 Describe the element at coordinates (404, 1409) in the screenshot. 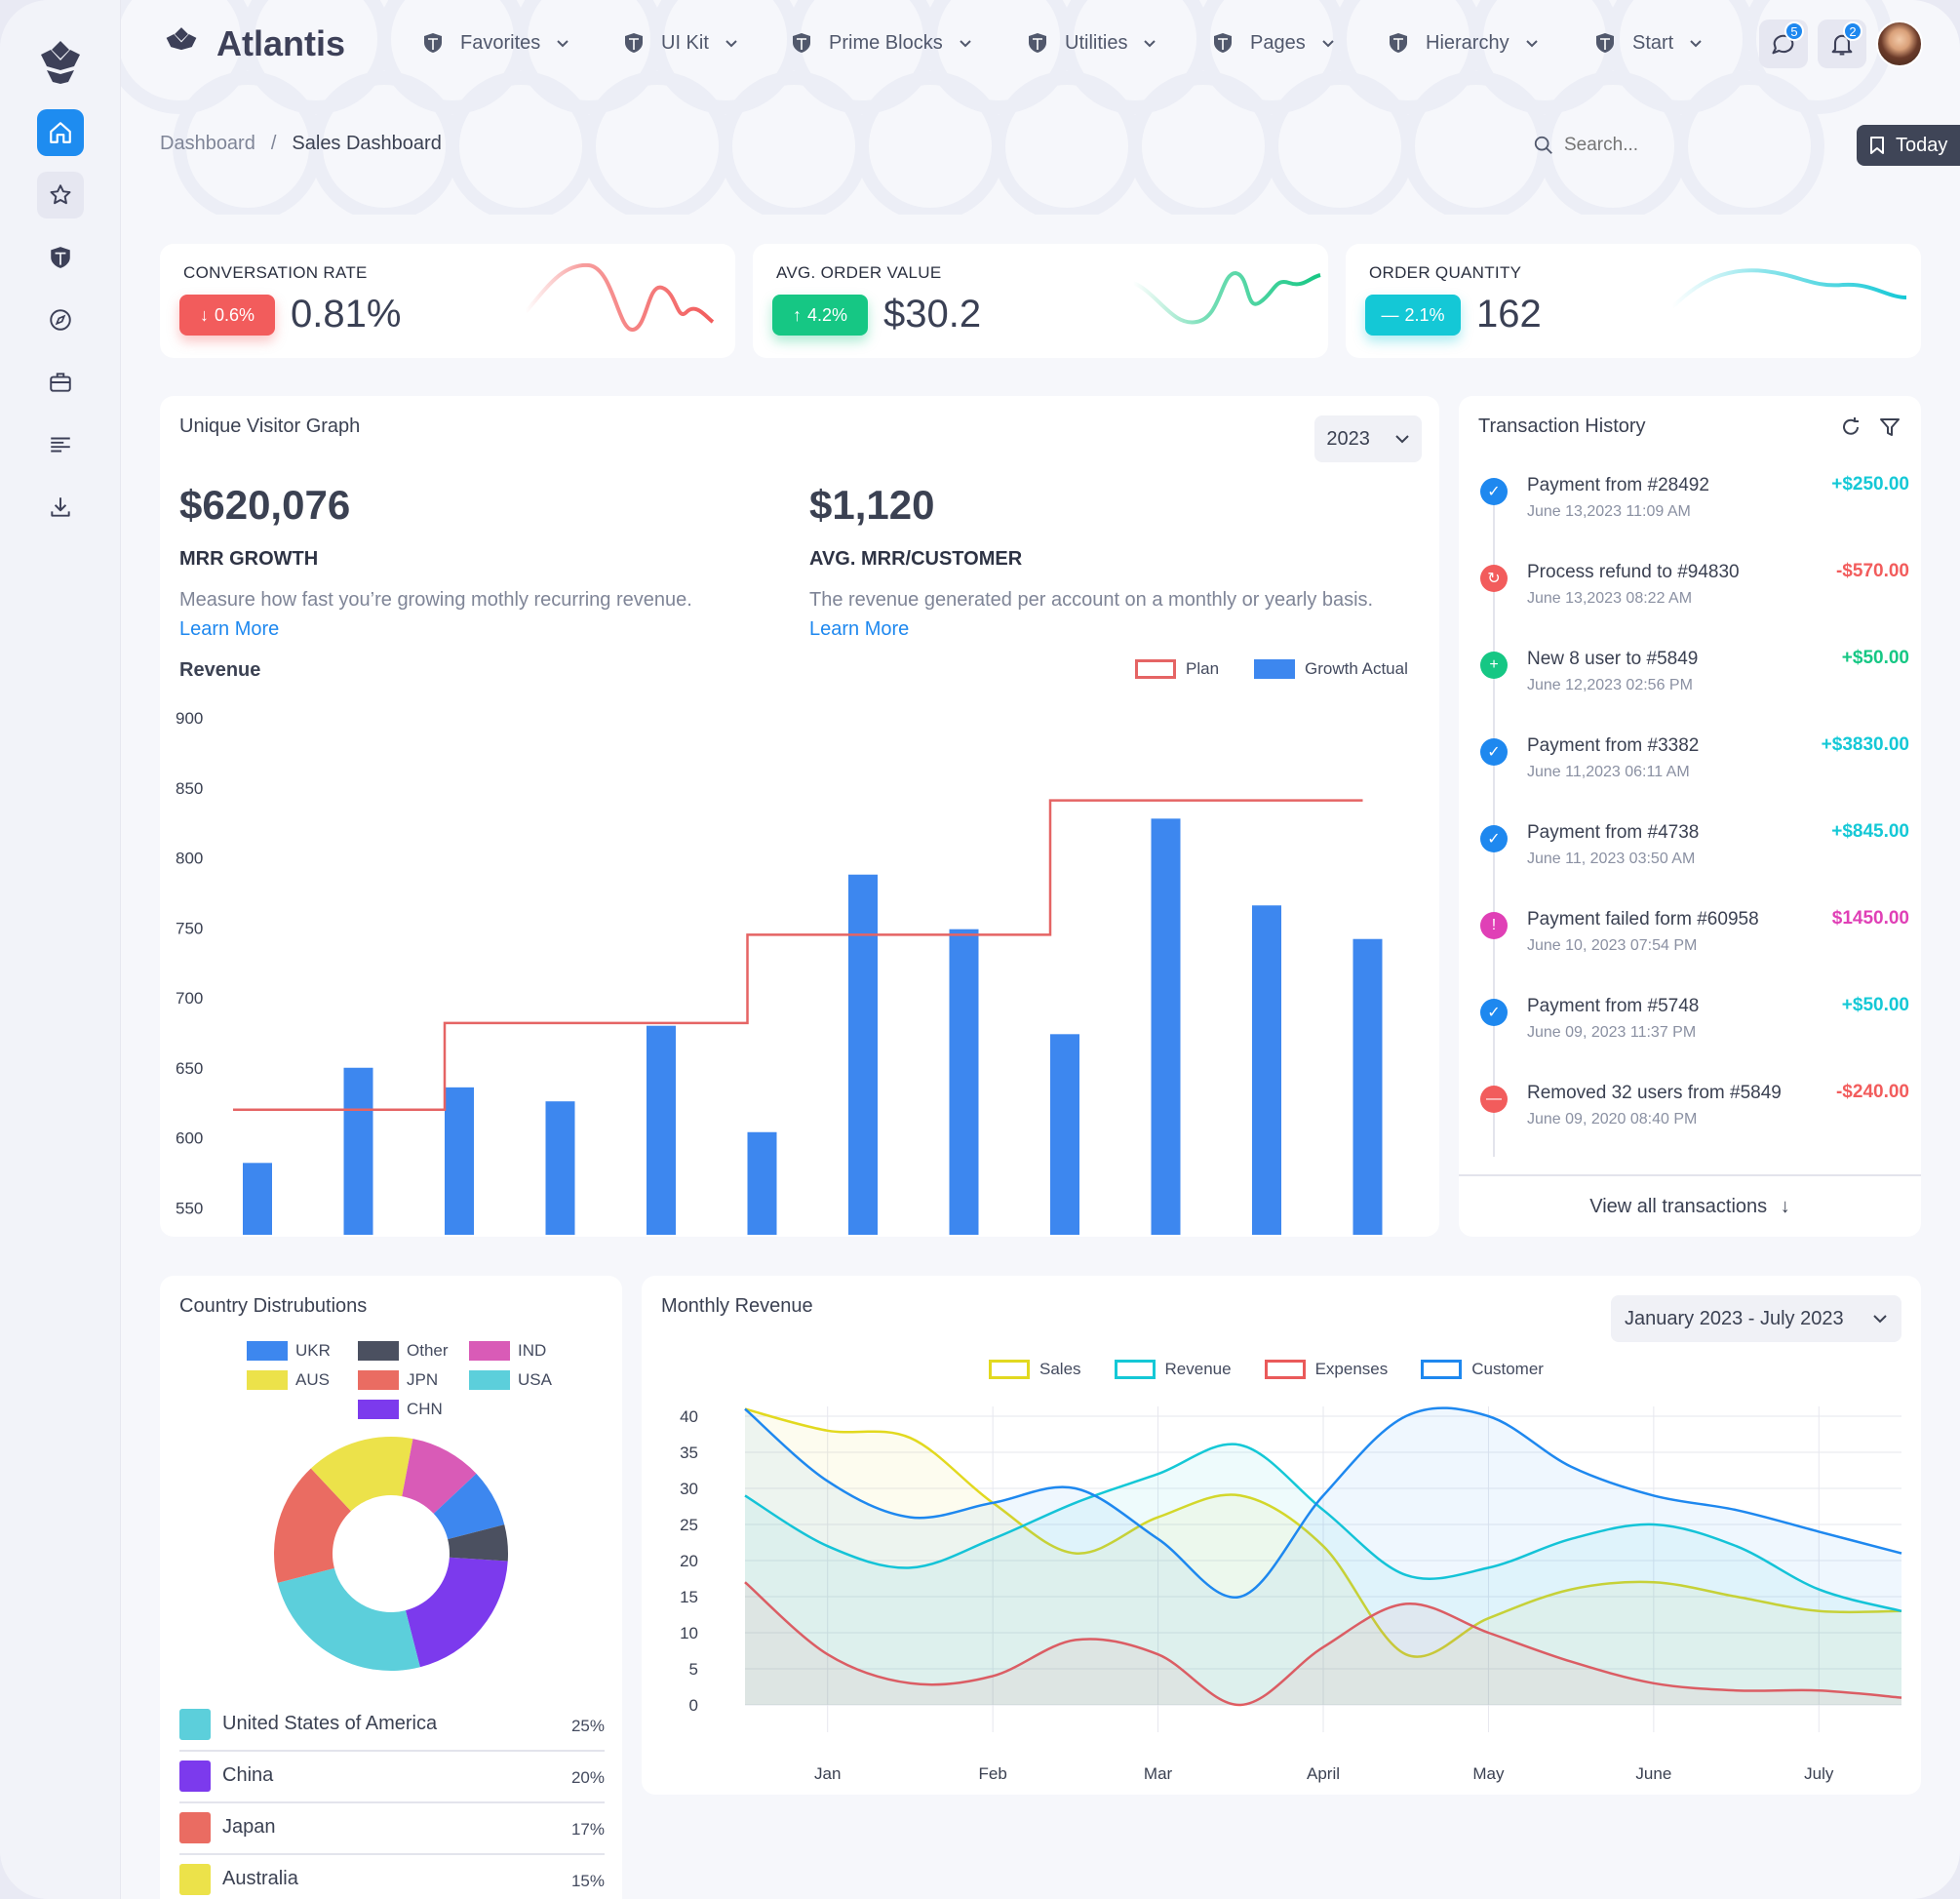

I see `legend-item: CHN` at that location.